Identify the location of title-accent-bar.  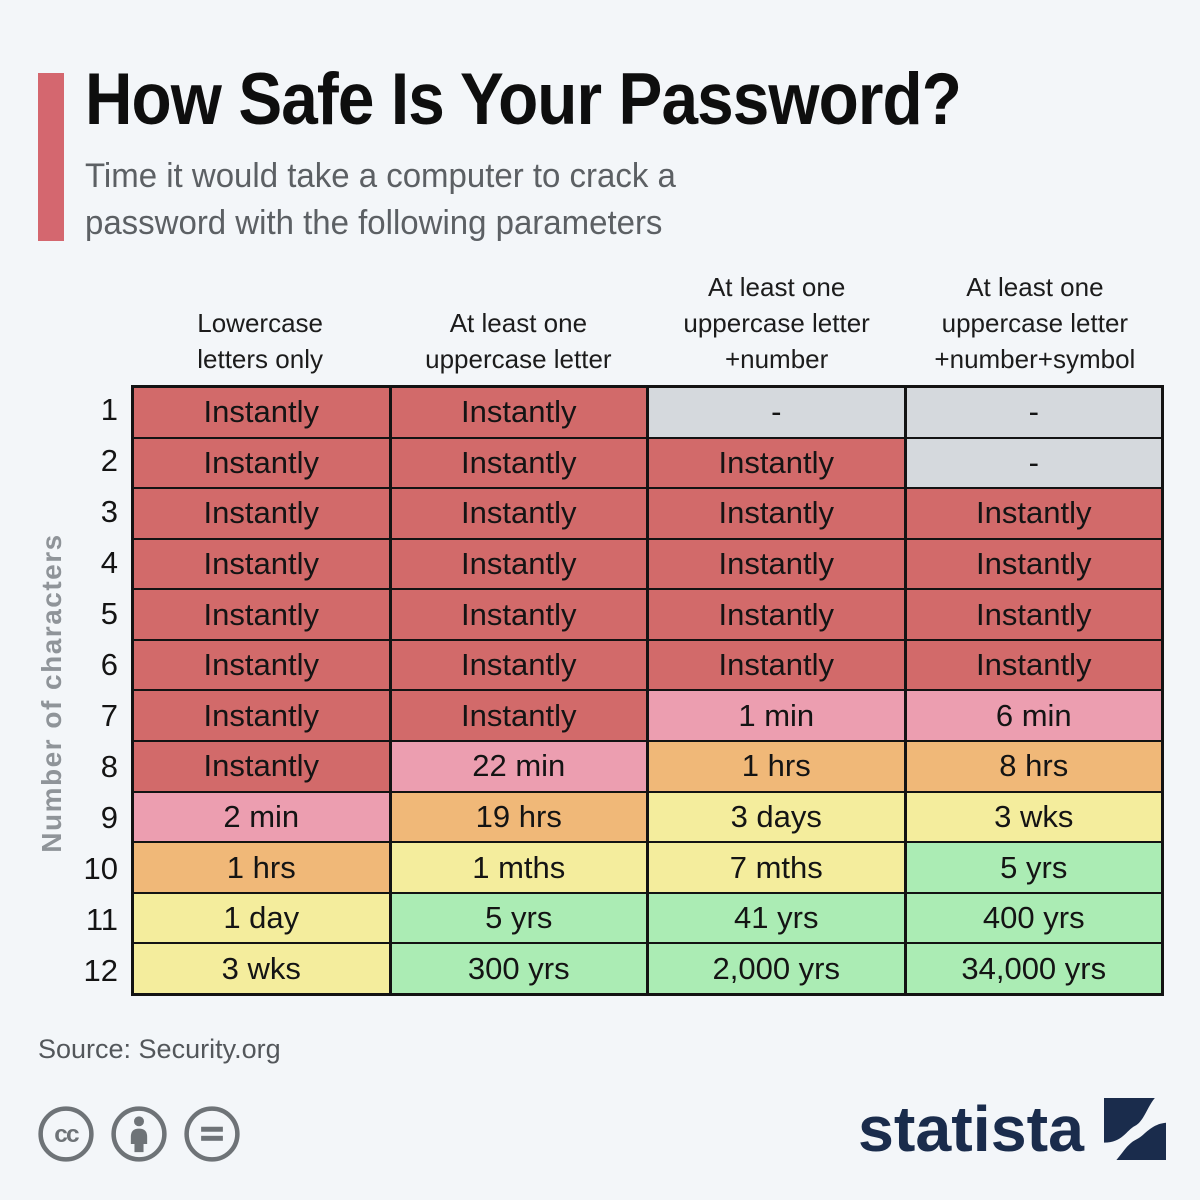
(51, 157).